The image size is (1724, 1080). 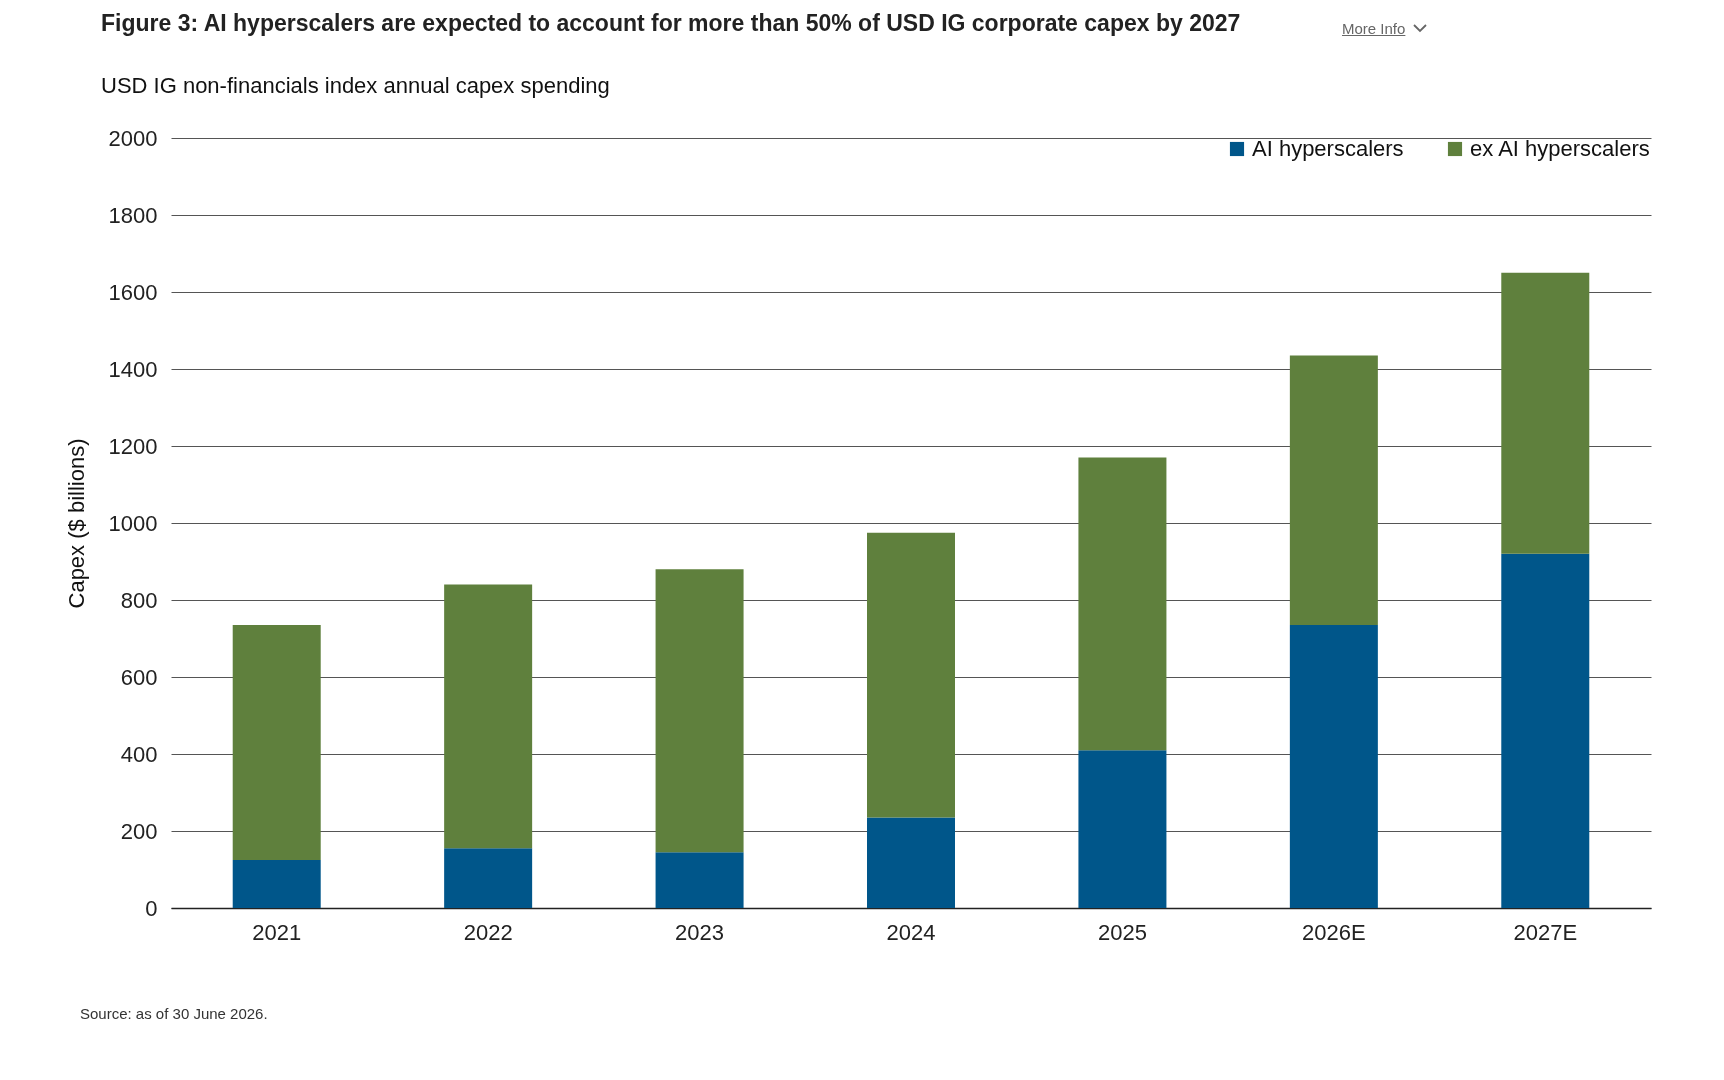 What do you see at coordinates (174, 1013) in the screenshot?
I see `source-note: Source: as of 30 June 2026.` at bounding box center [174, 1013].